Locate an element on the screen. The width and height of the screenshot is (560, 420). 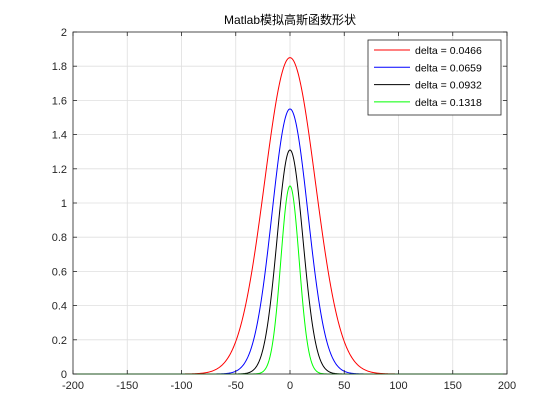
legend-label-1: delta = 0.0466 is located at coordinates (448, 51).